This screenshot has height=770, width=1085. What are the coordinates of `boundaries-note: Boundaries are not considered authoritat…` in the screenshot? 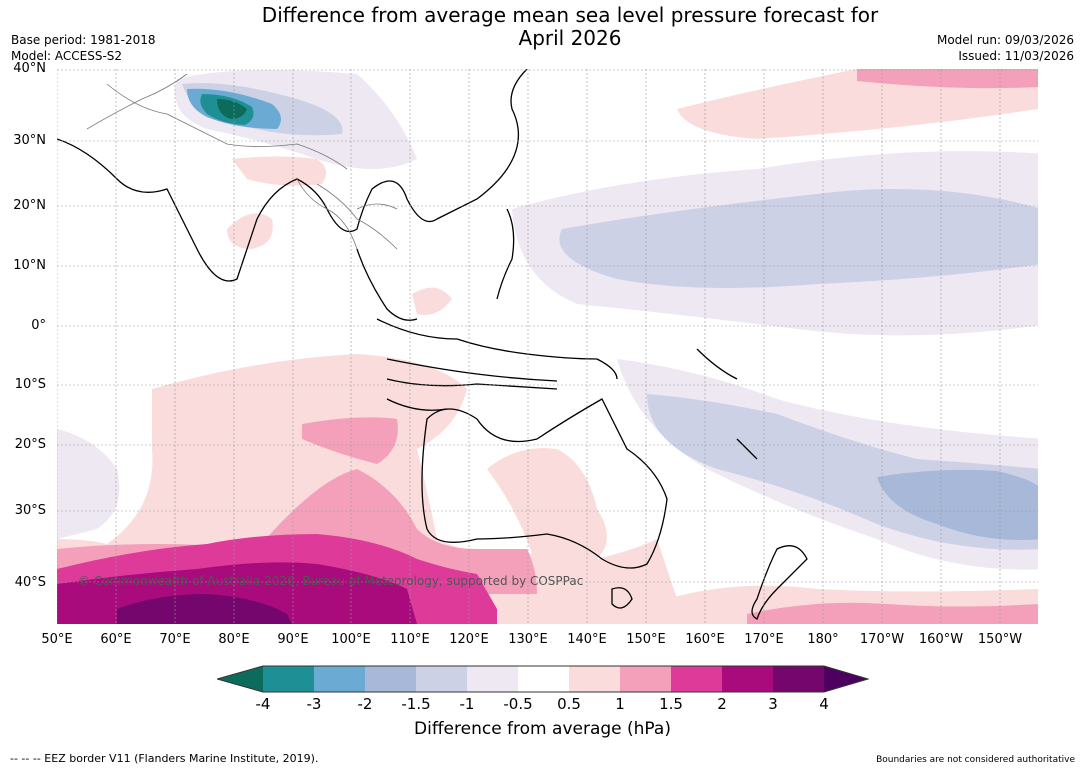 It's located at (975, 760).